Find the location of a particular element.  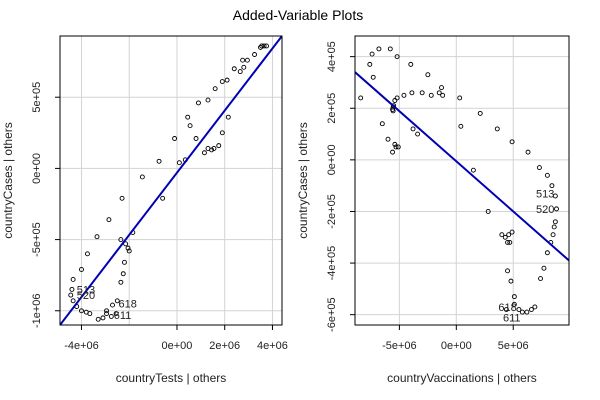

x-axis-label: countryVaccinations | others is located at coordinates (462, 378).